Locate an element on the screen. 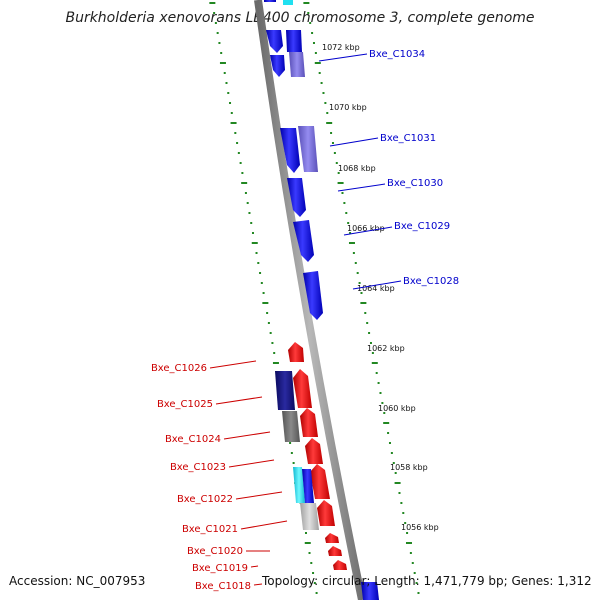 Image resolution: width=600 pixels, height=600 pixels. gene-label-reverse: Bxe_C1026 is located at coordinates (179, 368).